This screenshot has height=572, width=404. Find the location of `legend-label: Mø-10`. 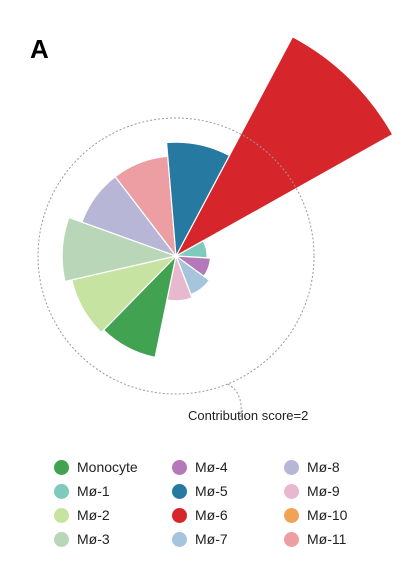

legend-label: Mø-10 is located at coordinates (327, 515).